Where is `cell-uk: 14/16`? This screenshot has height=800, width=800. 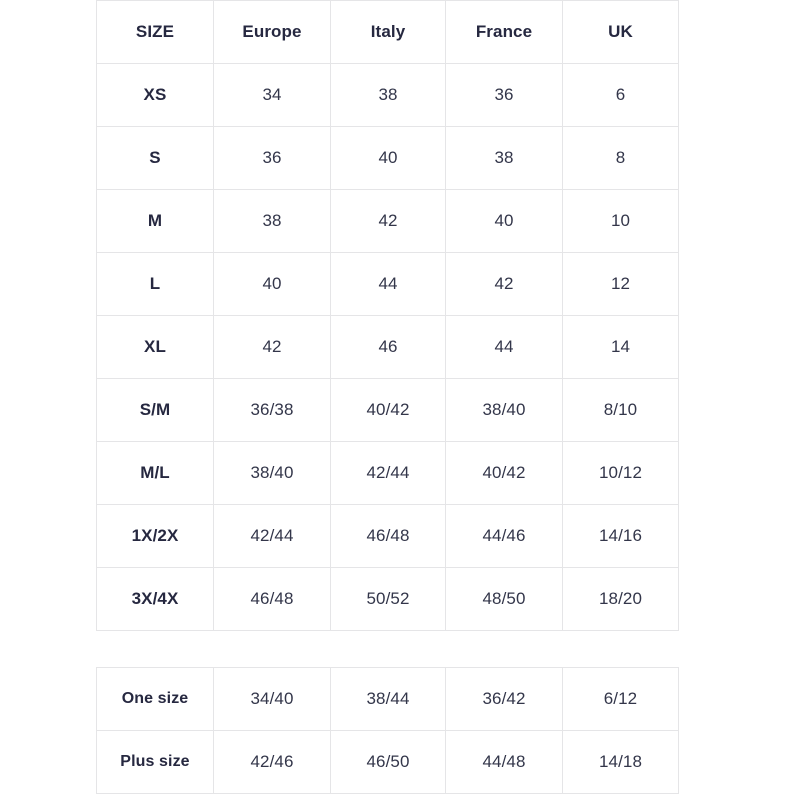 cell-uk: 14/16 is located at coordinates (620, 536).